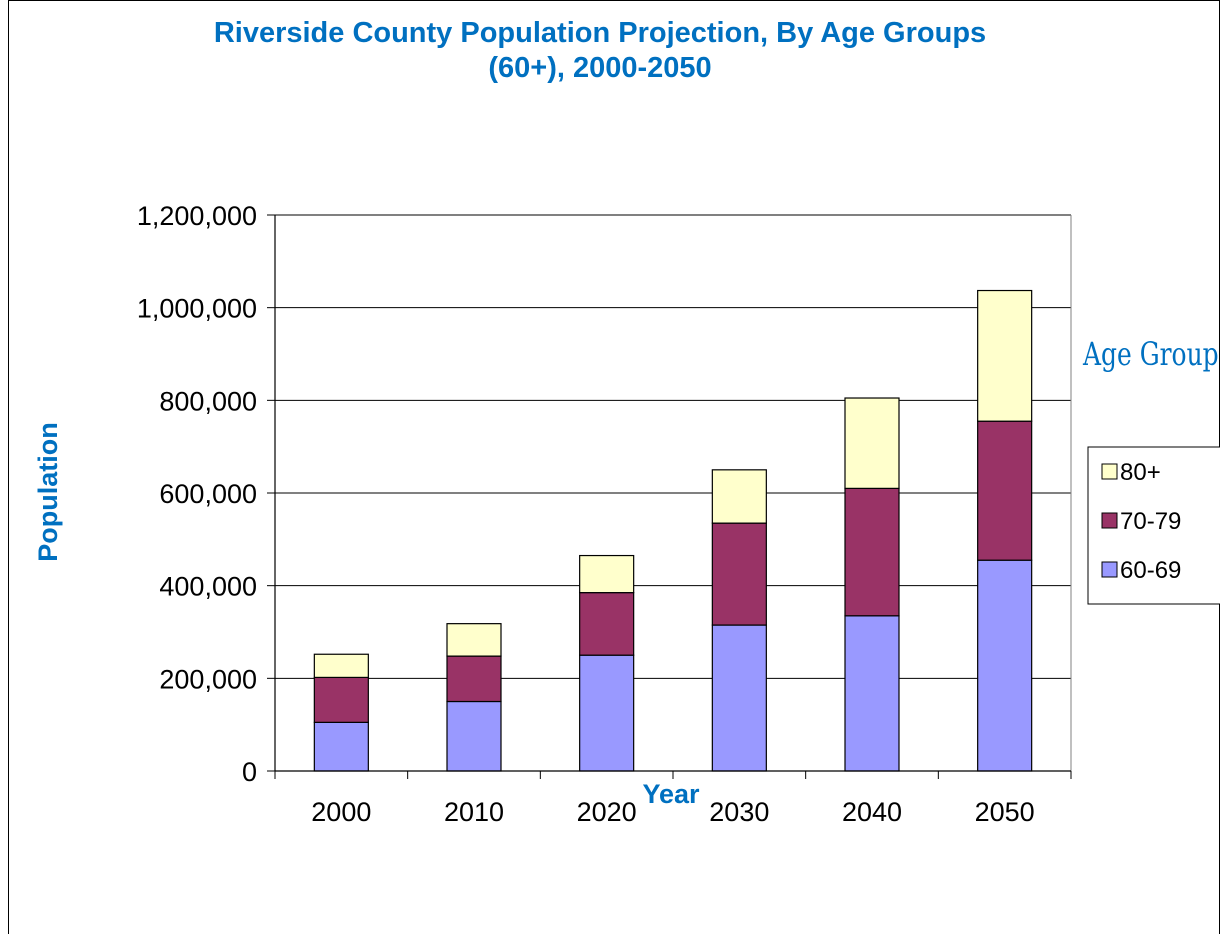 This screenshot has width=1220, height=934. Describe the element at coordinates (607, 574) in the screenshot. I see `bar-80+-2020` at that location.